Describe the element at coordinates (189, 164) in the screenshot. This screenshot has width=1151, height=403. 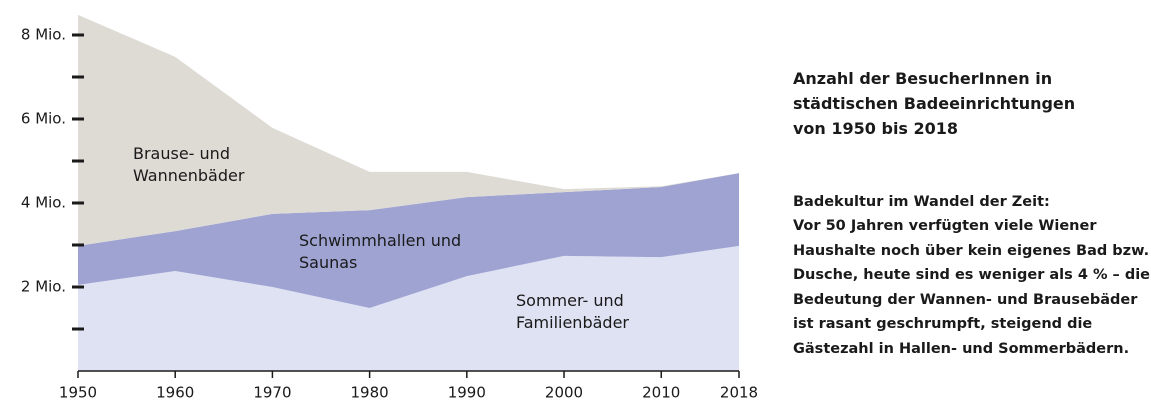
I see `series-label: Brause- und Wannenbäder` at that location.